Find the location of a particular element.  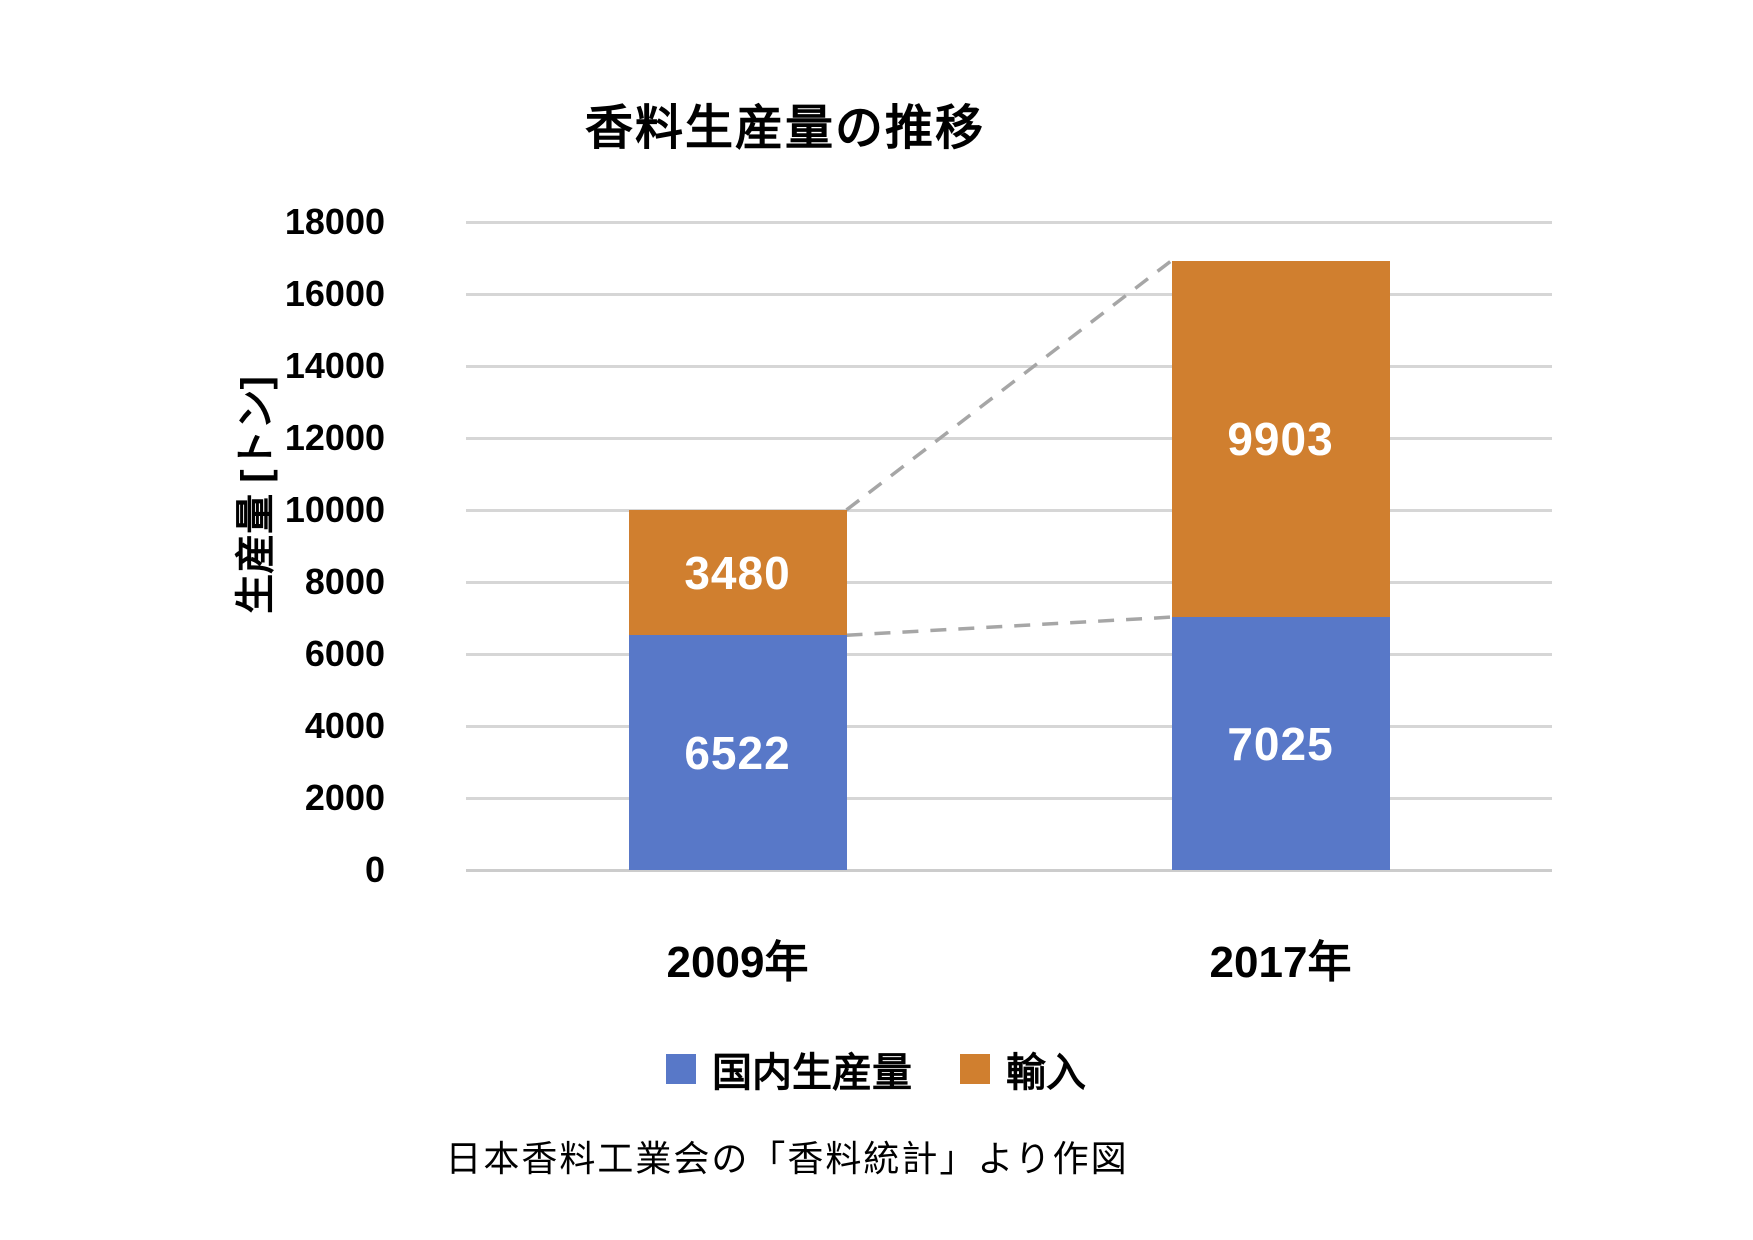

y-tick-label-18000: 18000 is located at coordinates (334, 221).